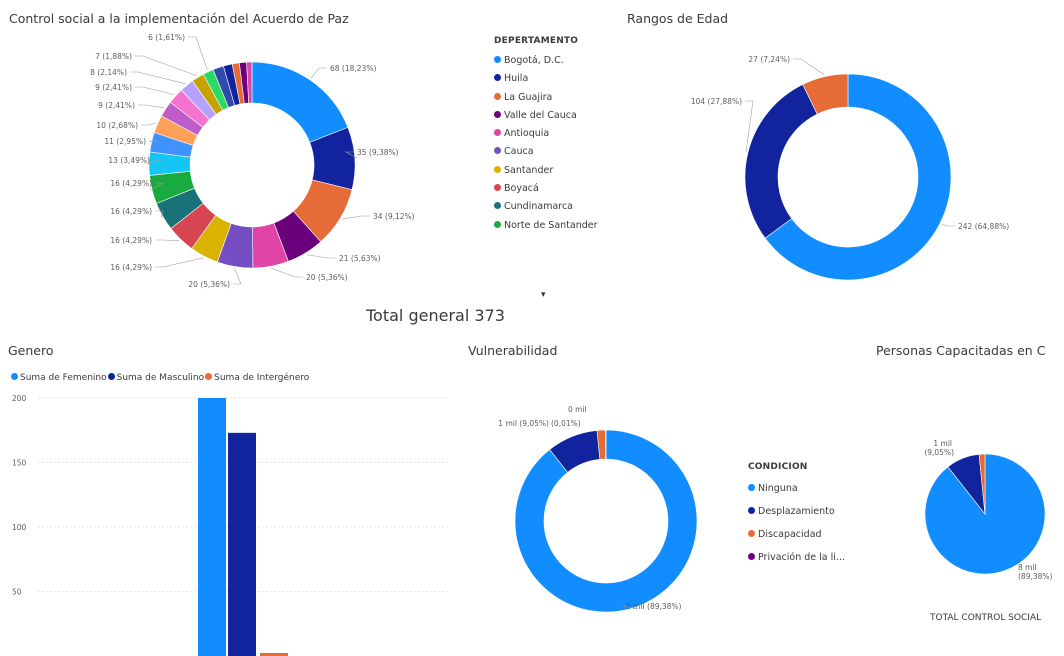  Describe the element at coordinates (113, 56) in the screenshot. I see `dept-data-label: 7 (1,88%)` at that location.